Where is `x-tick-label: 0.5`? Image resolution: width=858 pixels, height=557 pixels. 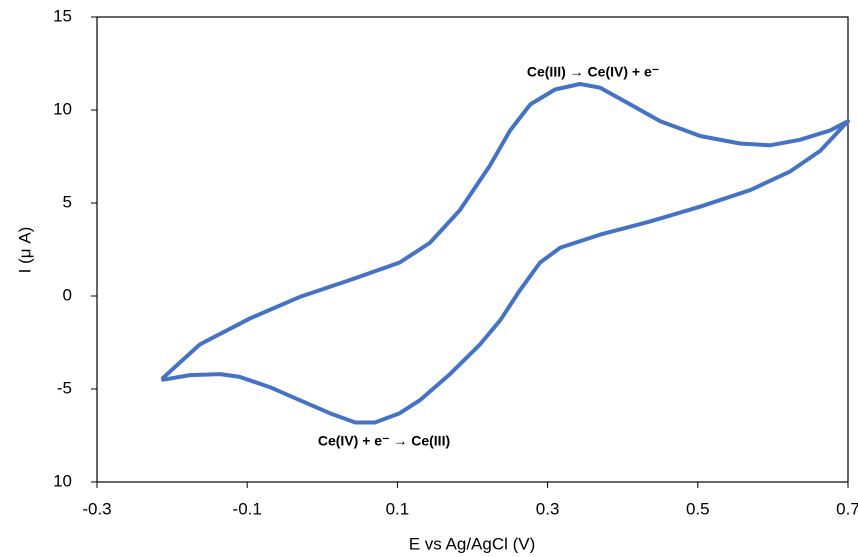
x-tick-label: 0.5 is located at coordinates (698, 508).